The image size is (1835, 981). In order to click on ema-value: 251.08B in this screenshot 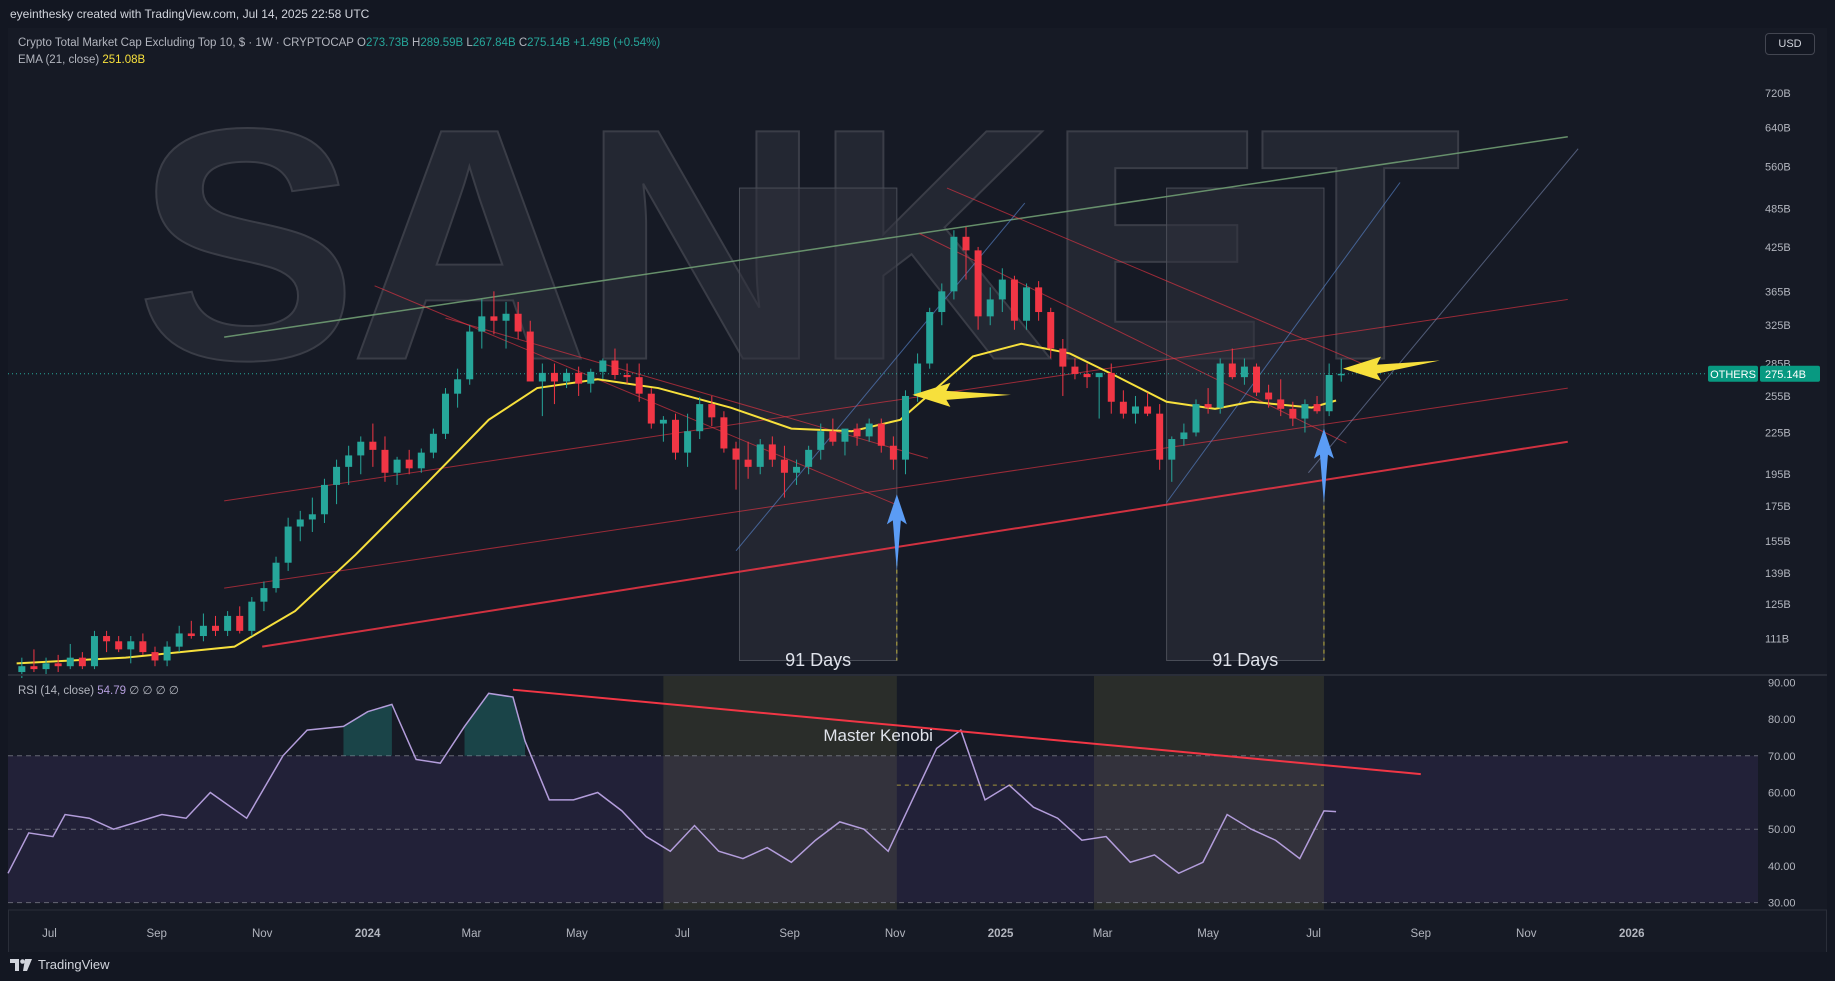, I will do `click(124, 60)`.